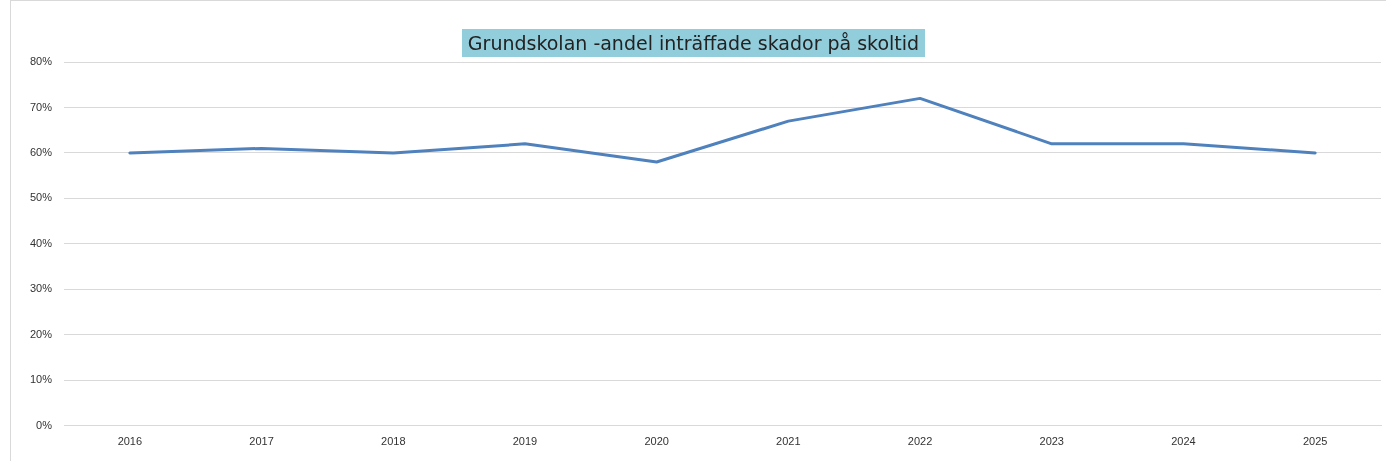 The width and height of the screenshot is (1387, 461). Describe the element at coordinates (41, 61) in the screenshot. I see `y-tick-label: 80%` at that location.